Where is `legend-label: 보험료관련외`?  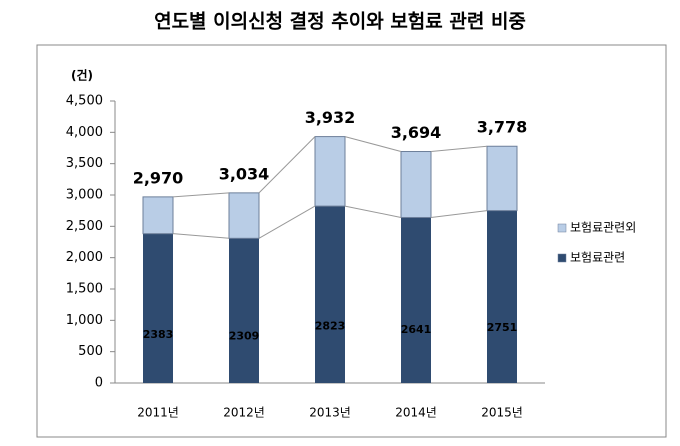 legend-label: 보험료관련외 is located at coordinates (603, 228).